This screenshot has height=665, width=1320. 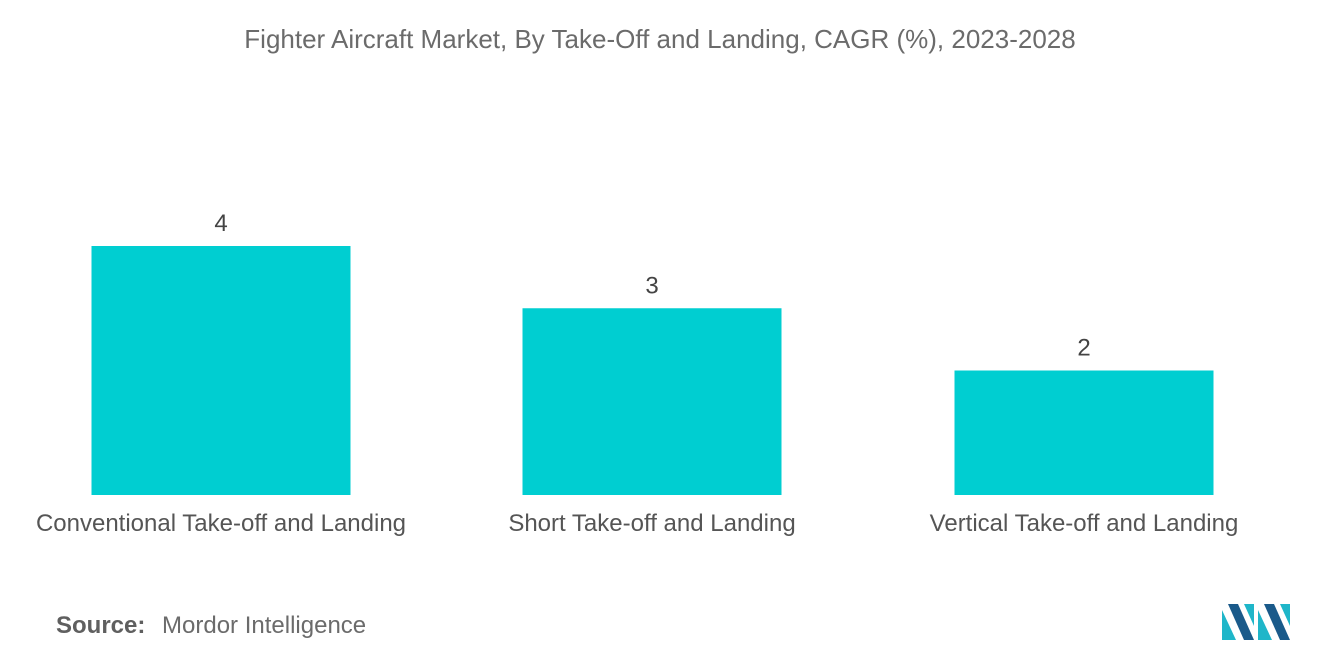 I want to click on bar-conventional-take-off-and-landing, so click(x=221, y=370).